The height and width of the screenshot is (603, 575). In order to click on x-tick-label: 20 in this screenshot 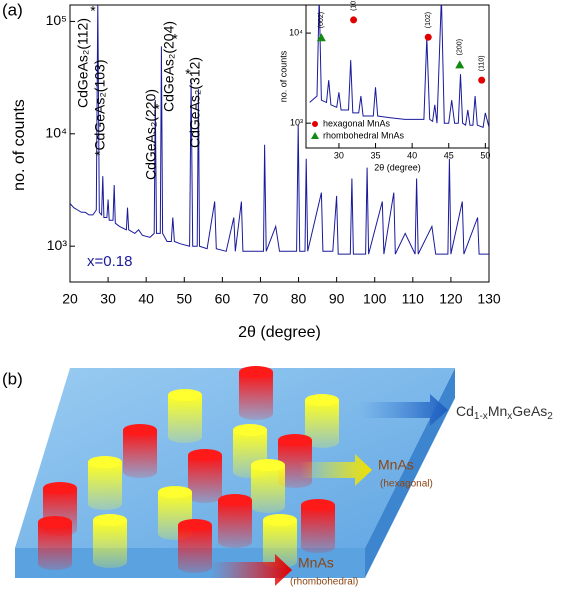, I will do `click(70, 299)`.